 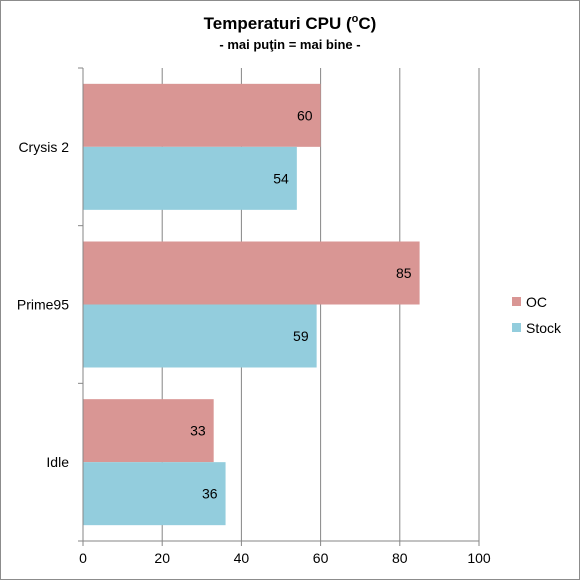 What do you see at coordinates (162, 558) in the screenshot?
I see `x-tick-label-20: 20` at bounding box center [162, 558].